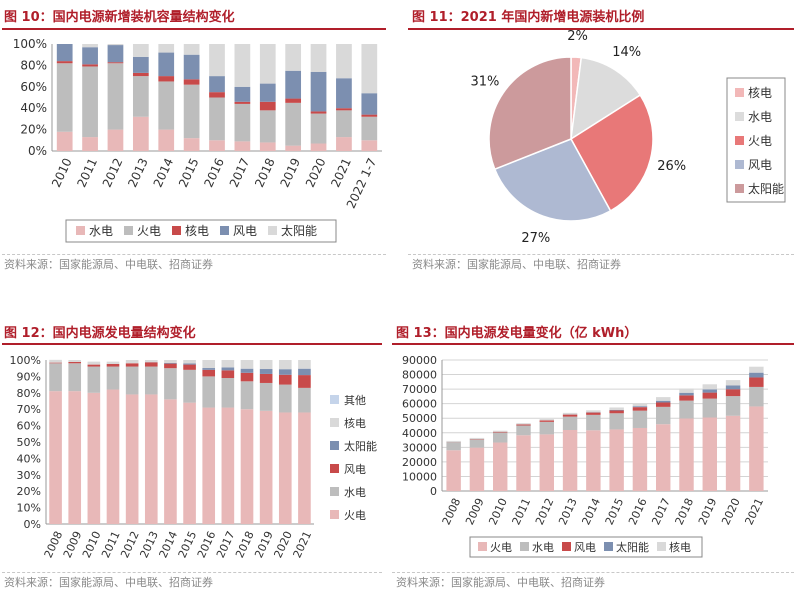  What do you see at coordinates (475, 511) in the screenshot?
I see `x-tick-label: 2009` at bounding box center [475, 511].